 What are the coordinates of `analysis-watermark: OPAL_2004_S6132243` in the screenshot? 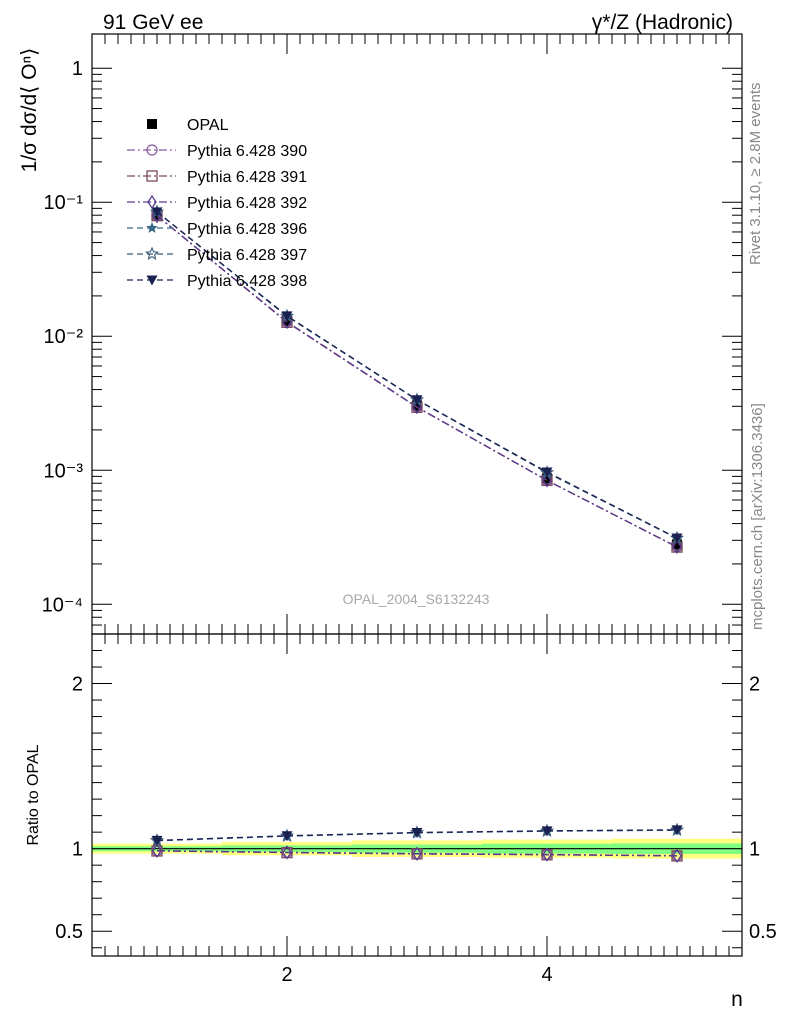 It's located at (416, 599).